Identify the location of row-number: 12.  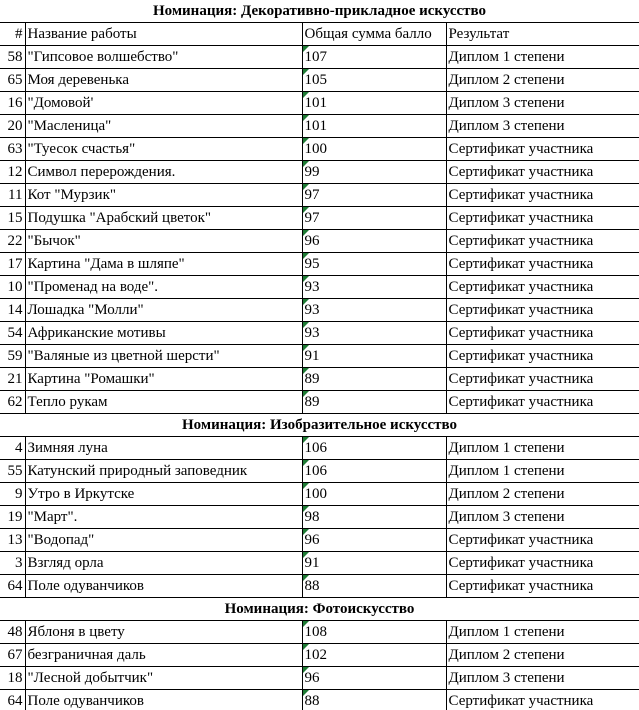
(13, 172).